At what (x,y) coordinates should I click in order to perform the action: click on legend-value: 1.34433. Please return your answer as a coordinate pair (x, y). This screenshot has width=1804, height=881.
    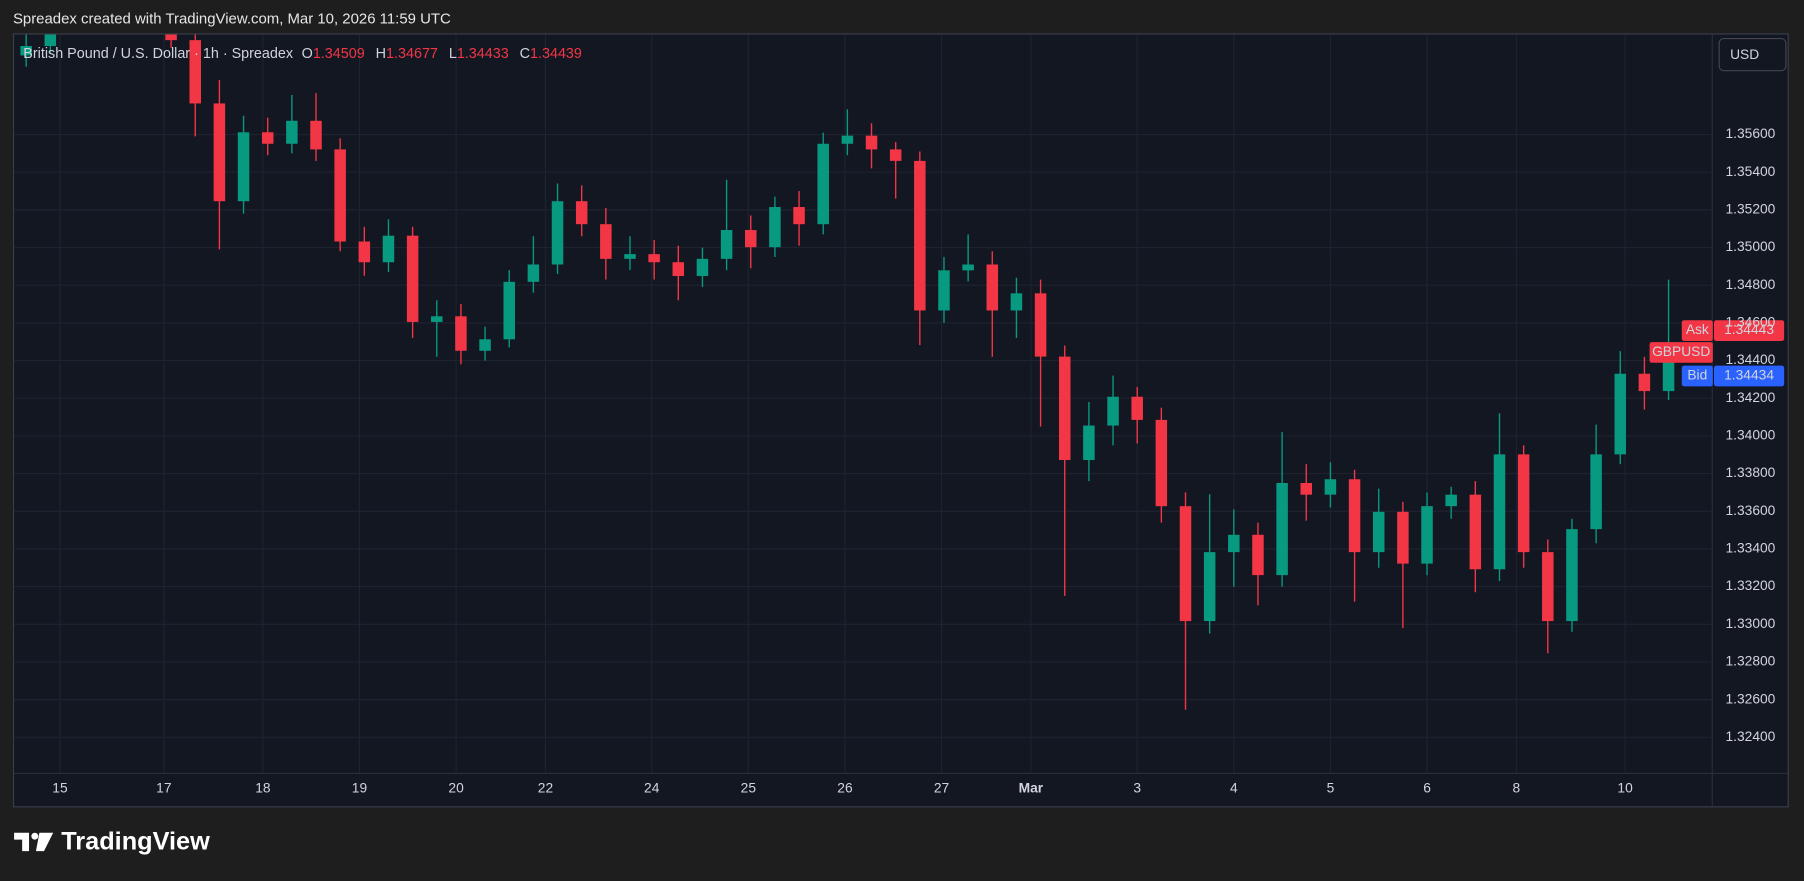
    Looking at the image, I should click on (483, 54).